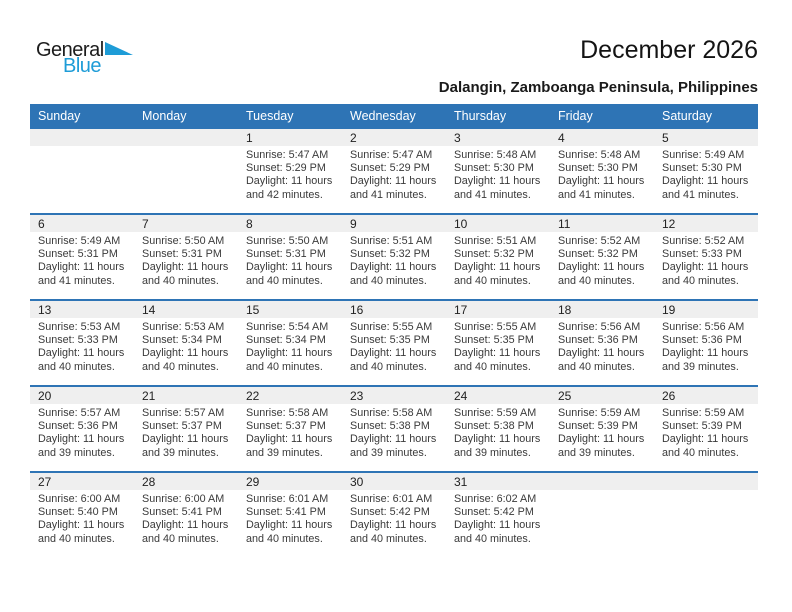  I want to click on day-detail-line: Sunrise: 6:00 AM, so click(183, 499).